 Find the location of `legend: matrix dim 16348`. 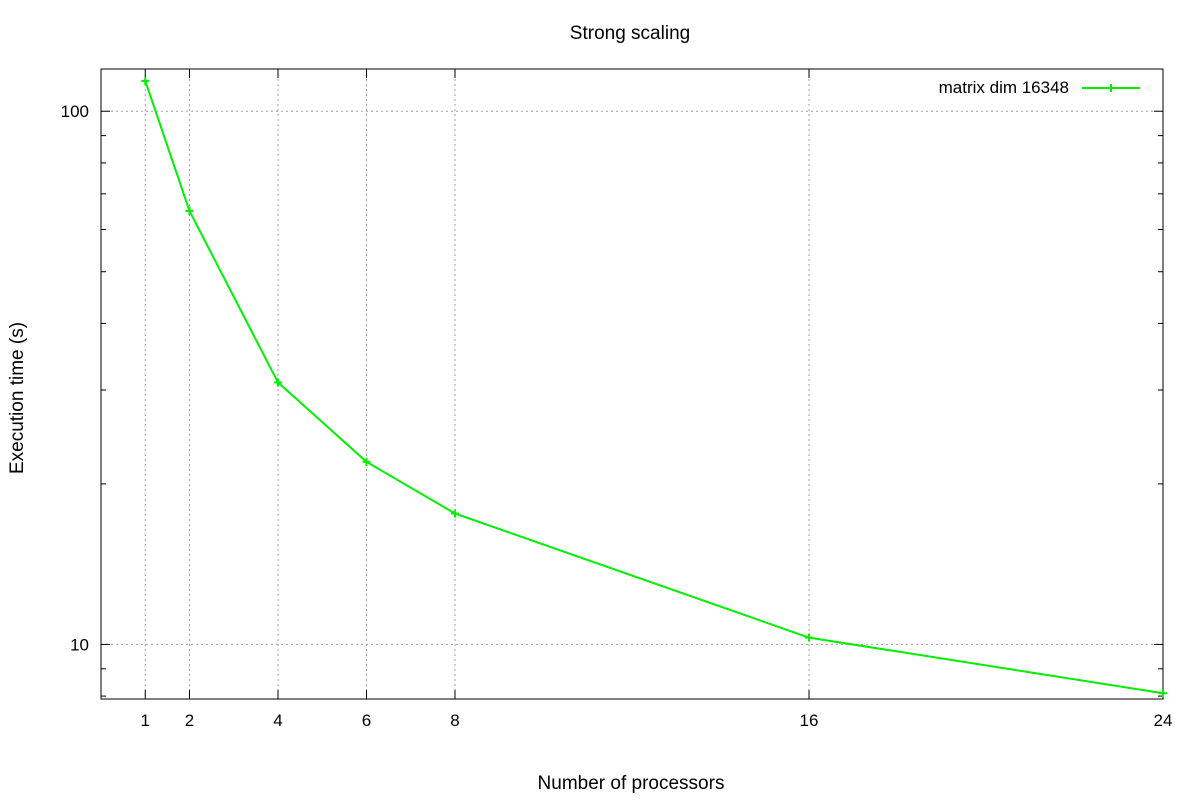

legend: matrix dim 16348 is located at coordinates (1039, 87).